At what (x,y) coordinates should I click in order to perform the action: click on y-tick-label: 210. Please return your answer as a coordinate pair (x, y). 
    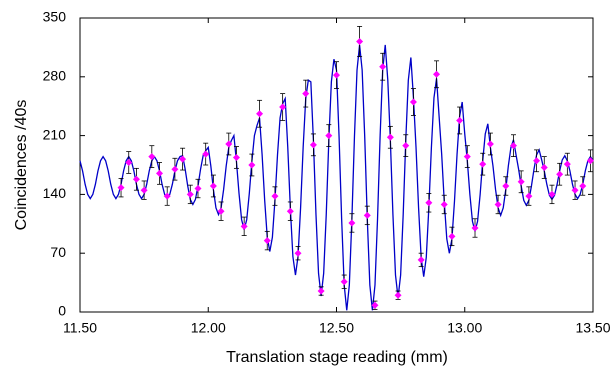
    Looking at the image, I should click on (55, 134).